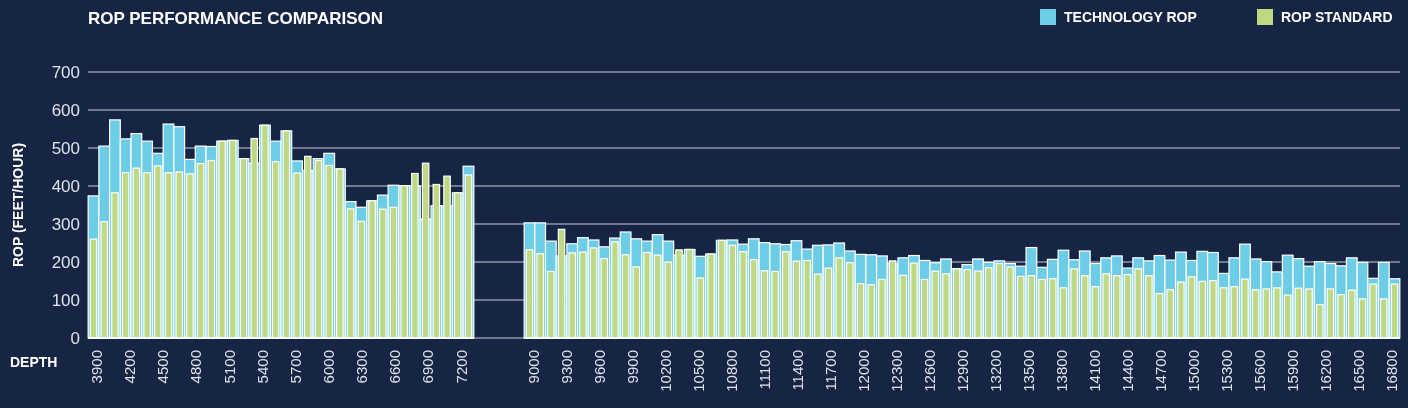  I want to click on x-tick-label: 13200, so click(995, 371).